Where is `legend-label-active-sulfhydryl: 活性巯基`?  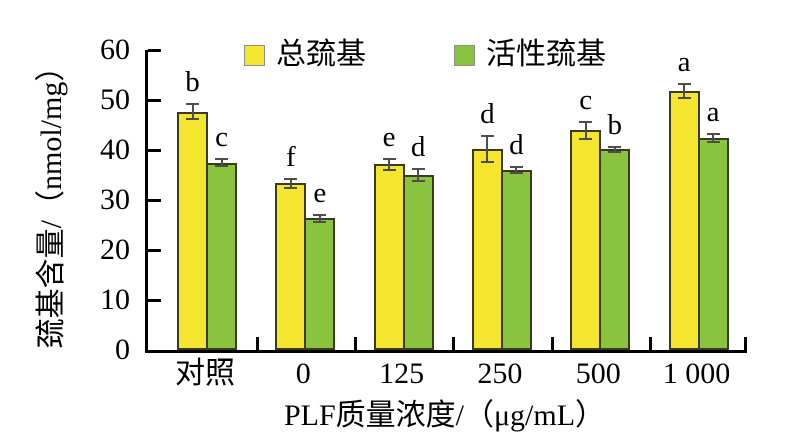
legend-label-active-sulfhydryl: 活性巯基 is located at coordinates (546, 54).